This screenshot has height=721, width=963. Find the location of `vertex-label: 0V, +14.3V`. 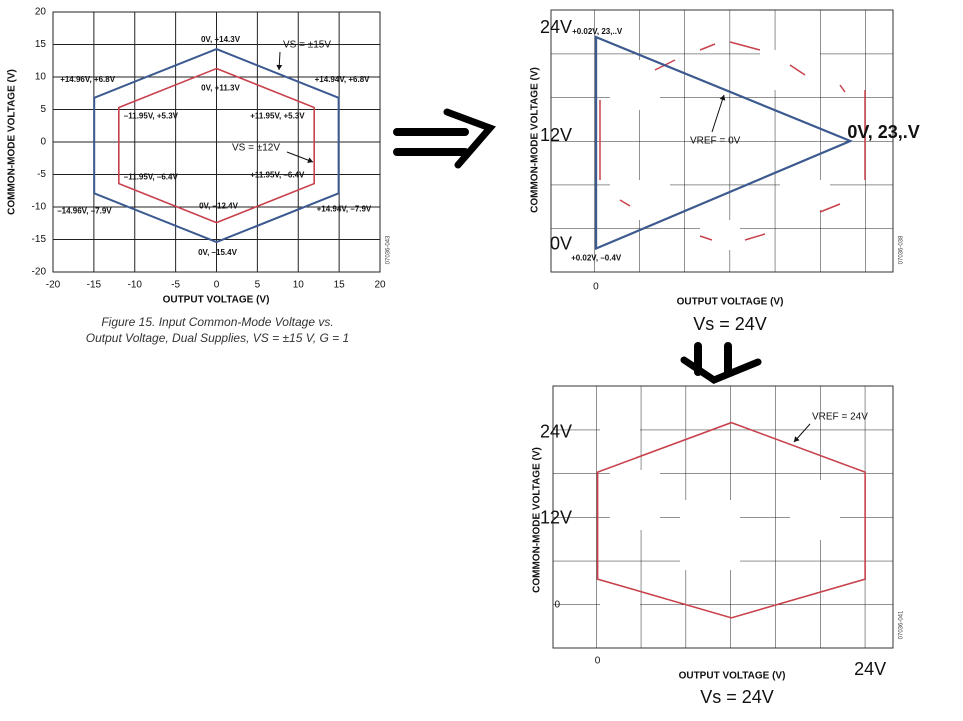

vertex-label: 0V, +14.3V is located at coordinates (221, 39).